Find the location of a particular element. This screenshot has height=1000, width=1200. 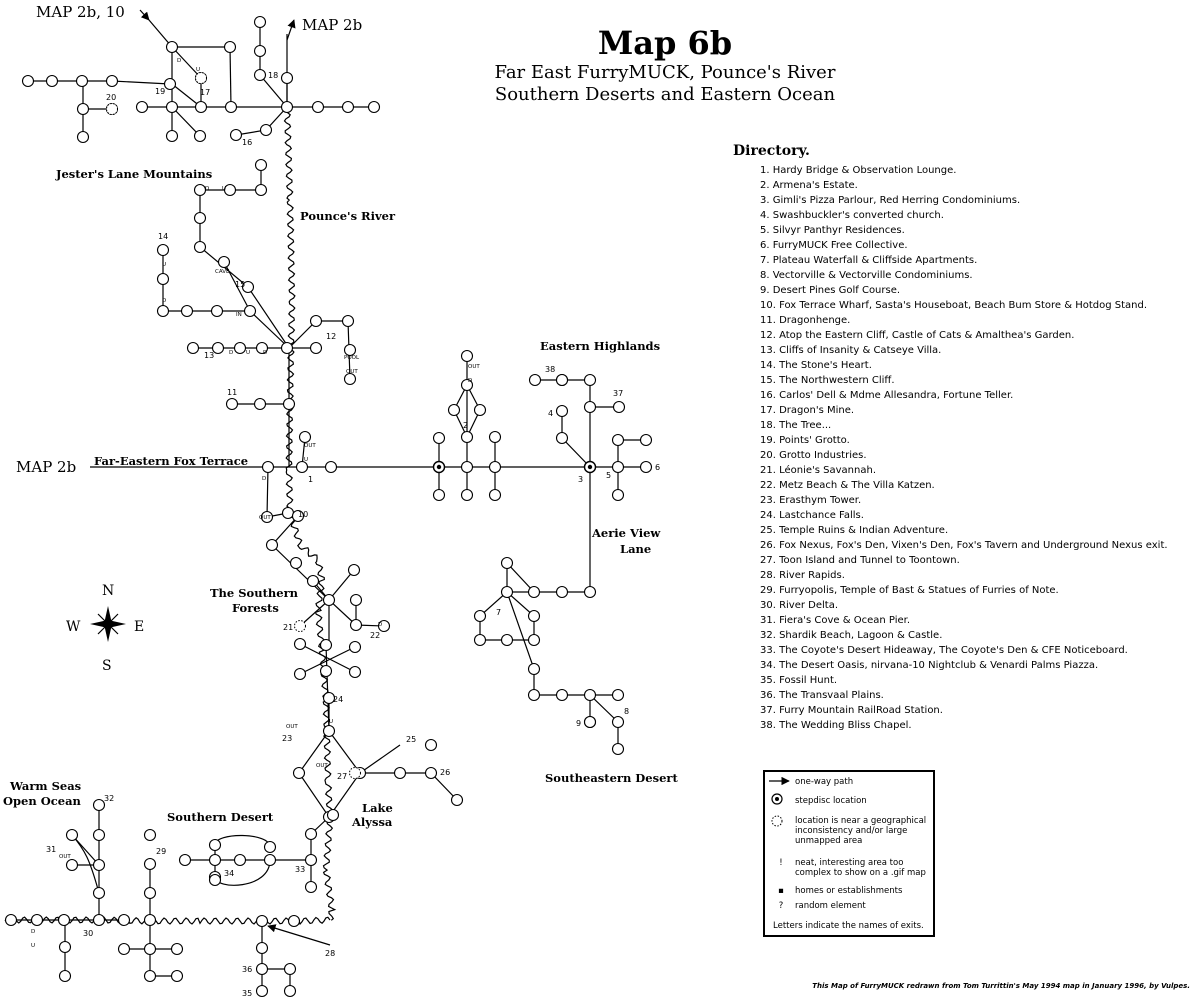

label-warm-seas-1: Warm Seas is located at coordinates (45, 786).